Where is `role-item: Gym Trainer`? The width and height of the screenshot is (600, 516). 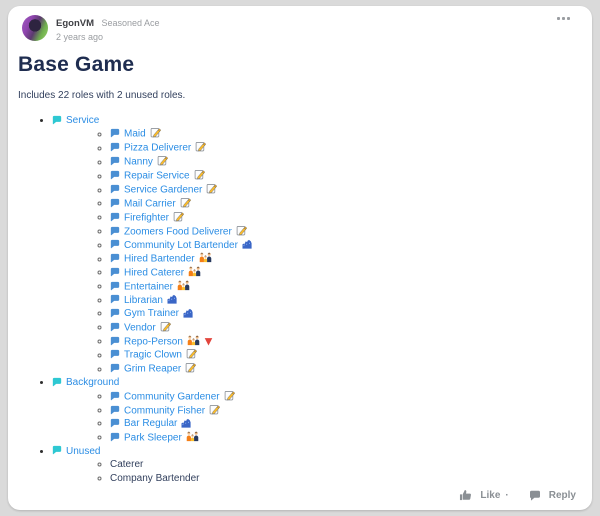 role-item: Gym Trainer is located at coordinates (351, 313).